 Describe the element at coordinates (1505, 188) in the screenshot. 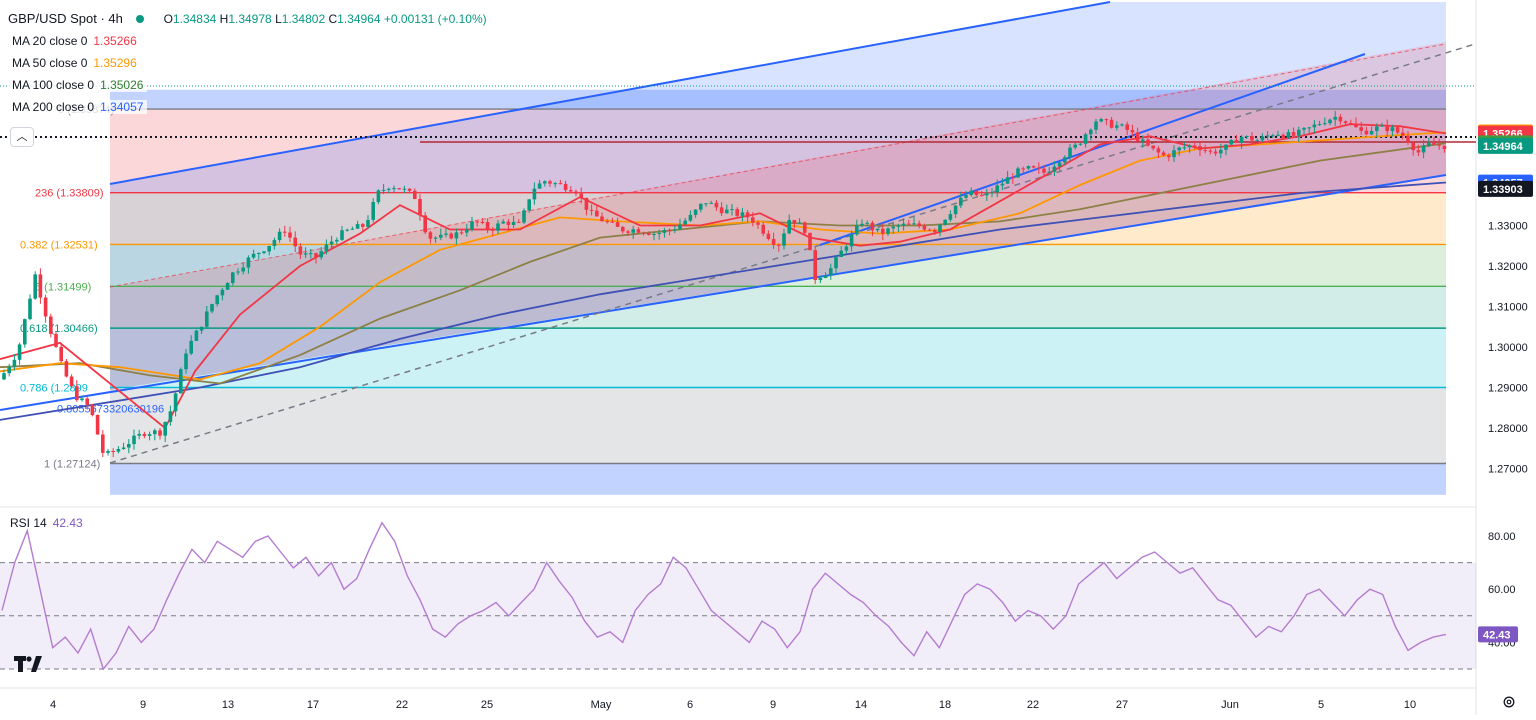

I see `price-tag: 1.33903` at that location.